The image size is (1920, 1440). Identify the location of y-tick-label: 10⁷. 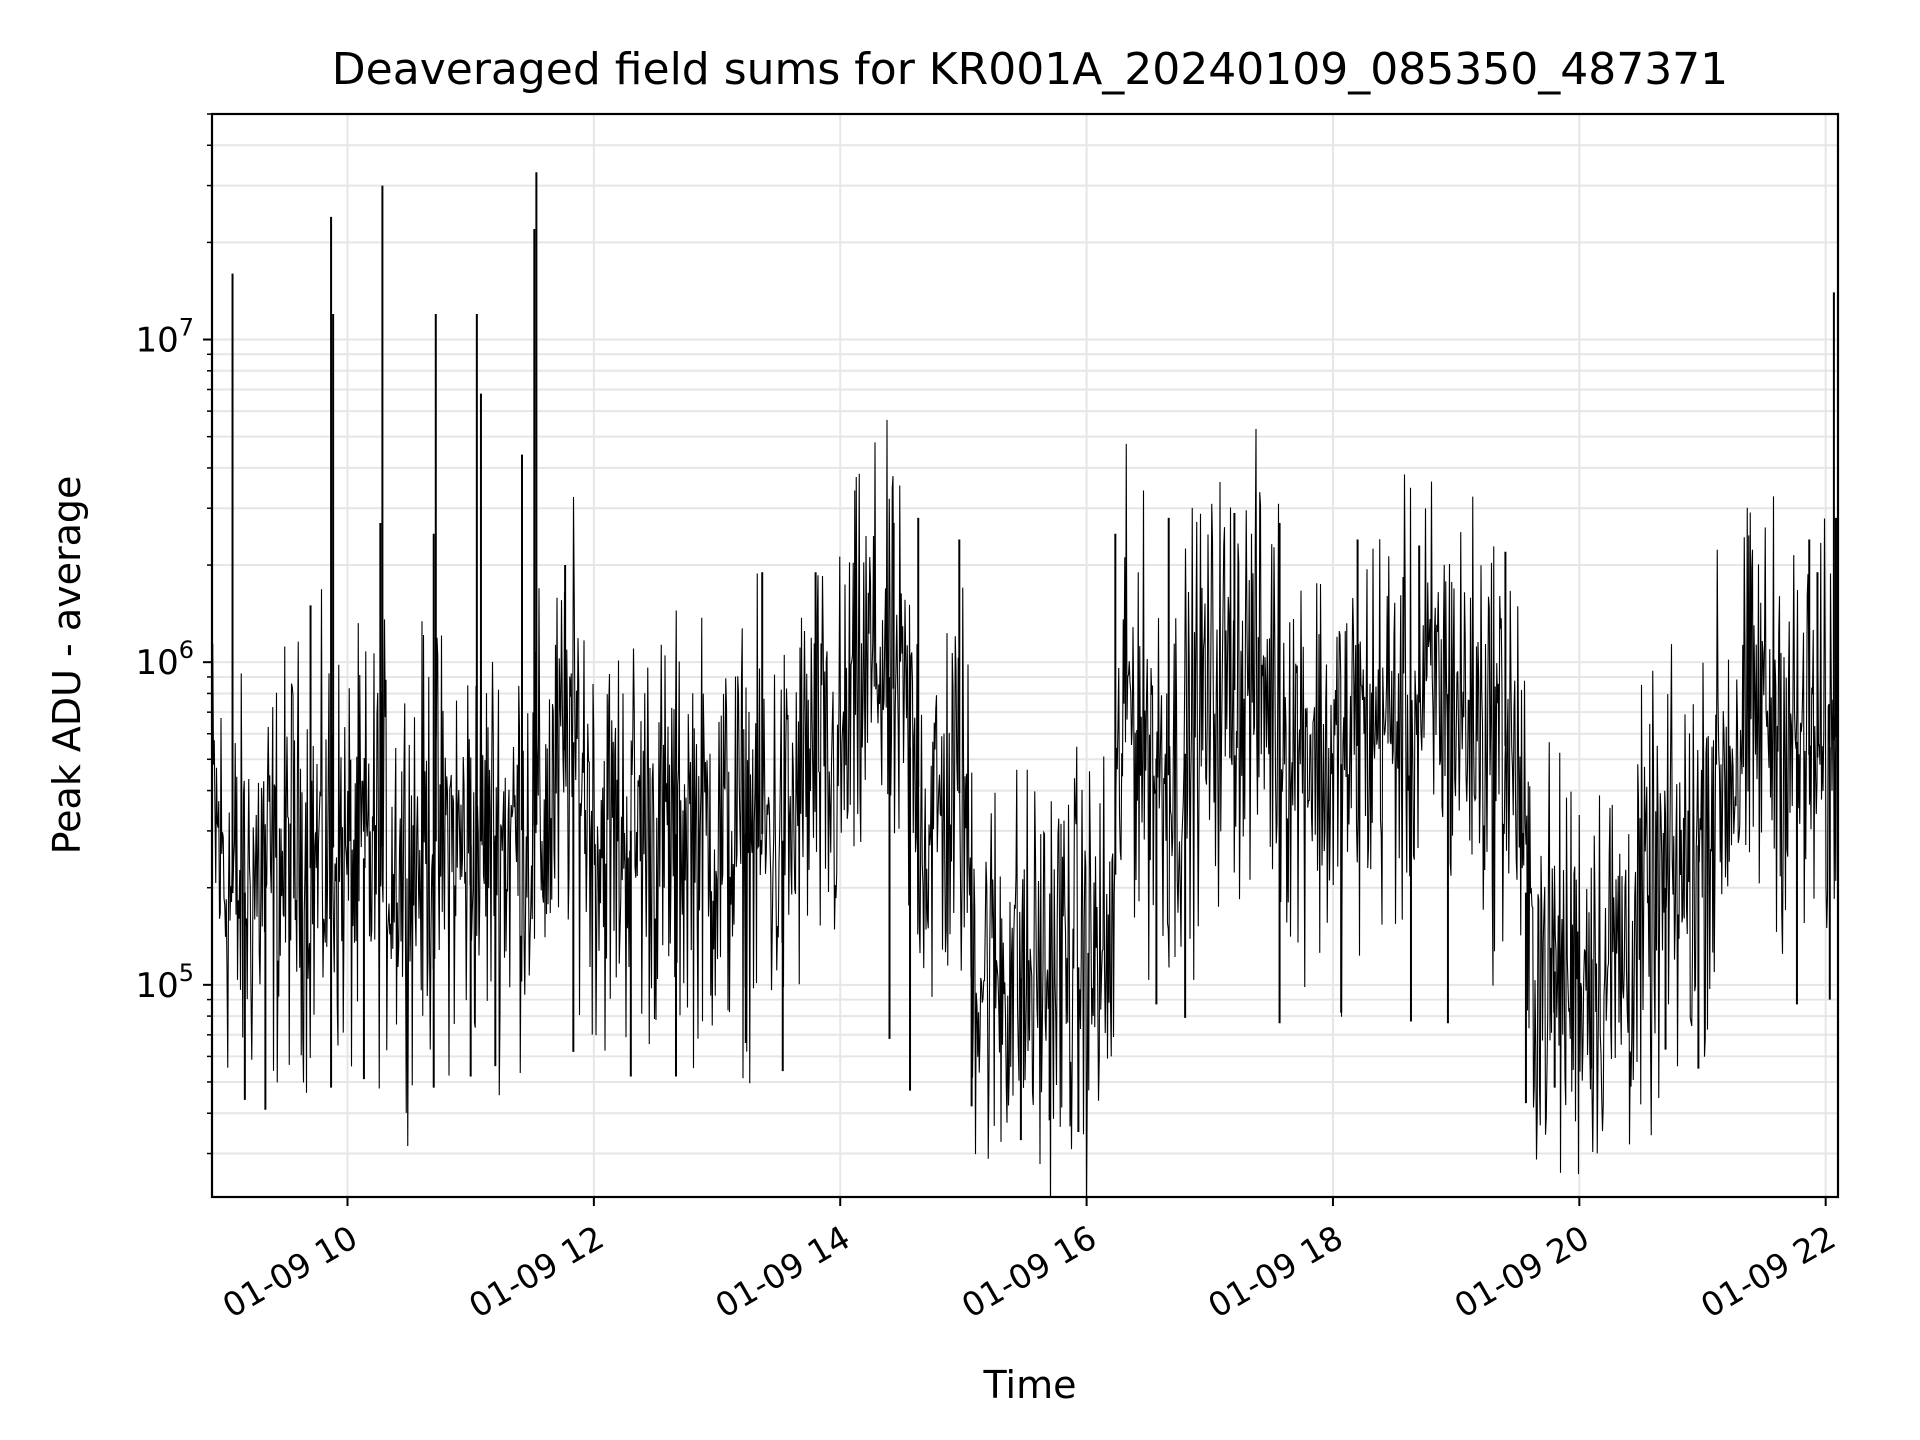
(164, 337).